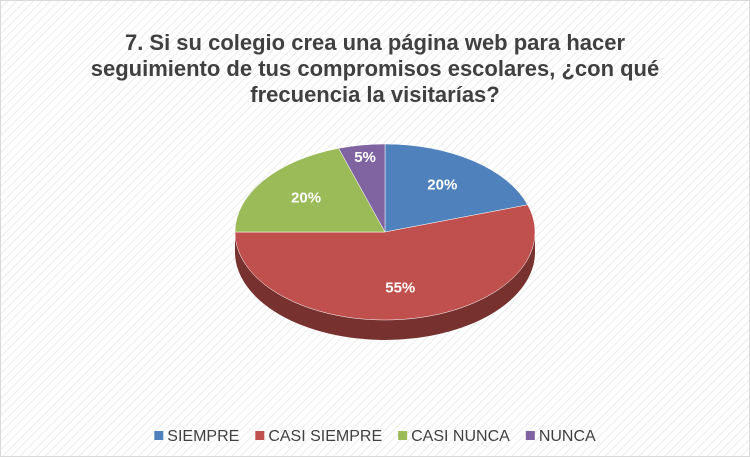  I want to click on slice-side, so click(385, 286).